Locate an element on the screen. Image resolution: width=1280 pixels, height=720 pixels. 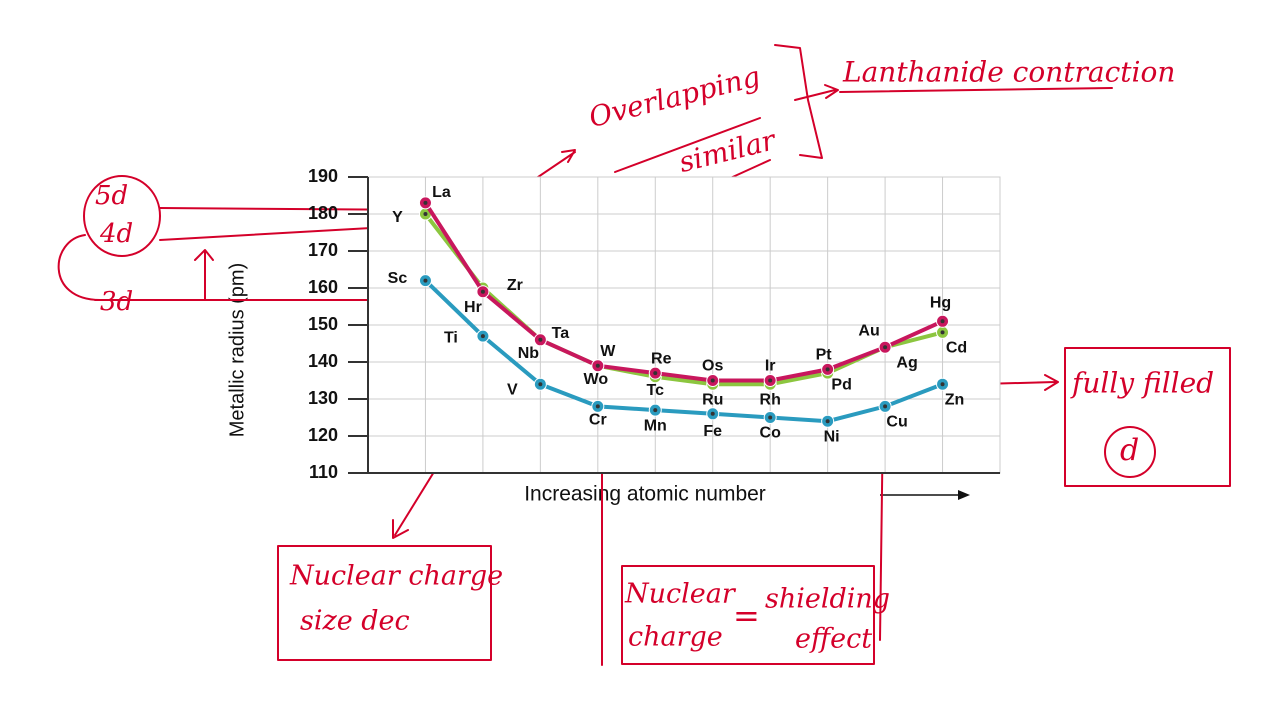
annotation: shielding is located at coordinates (827, 599).